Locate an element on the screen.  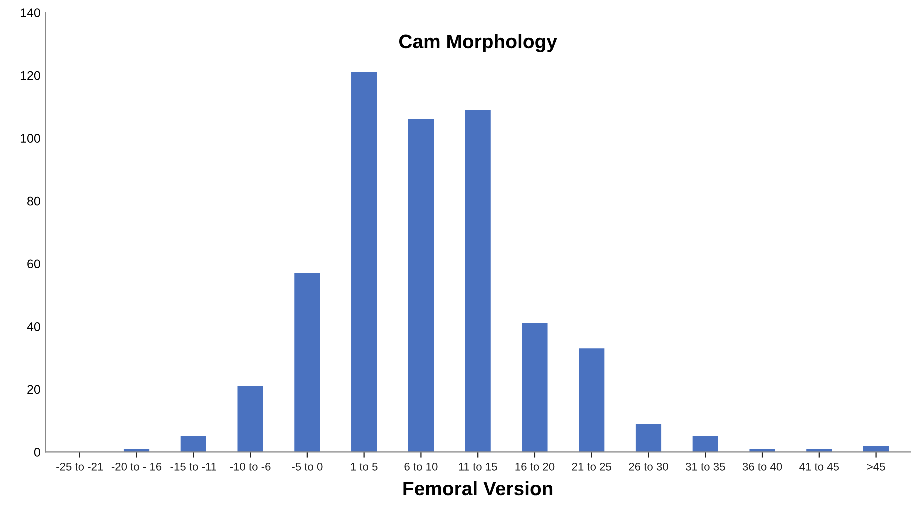
y-tick-label: 40 is located at coordinates (33, 327).